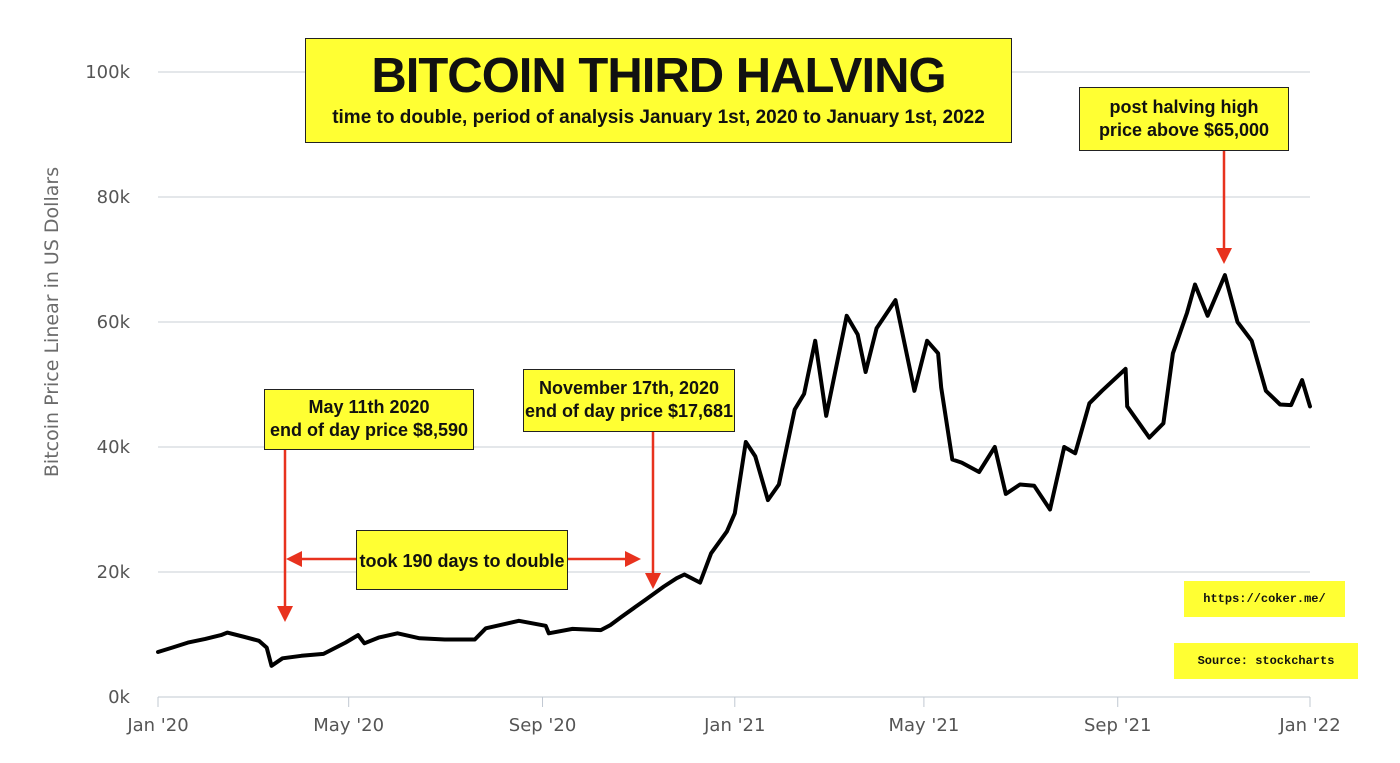 Image resolution: width=1400 pixels, height=763 pixels. Describe the element at coordinates (1224, 256) in the screenshot. I see `arrow-high-head` at that location.